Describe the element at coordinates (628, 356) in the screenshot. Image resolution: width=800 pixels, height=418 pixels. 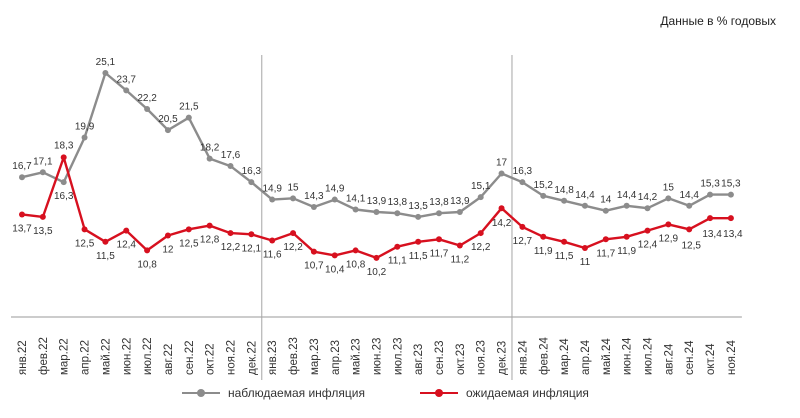
I see `x-tick-label: июн.24` at that location.